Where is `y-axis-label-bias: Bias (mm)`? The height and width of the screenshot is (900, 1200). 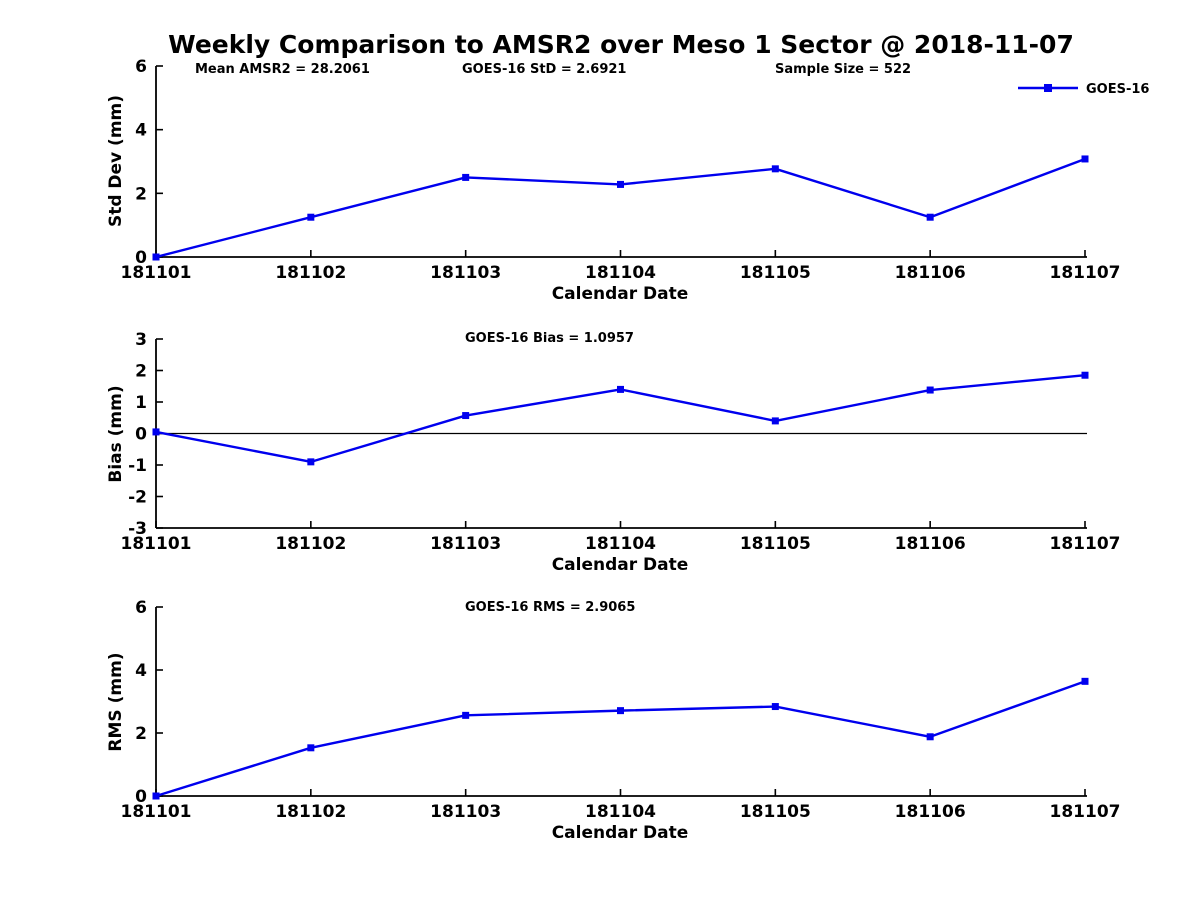 y-axis-label-bias: Bias (mm) is located at coordinates (116, 433).